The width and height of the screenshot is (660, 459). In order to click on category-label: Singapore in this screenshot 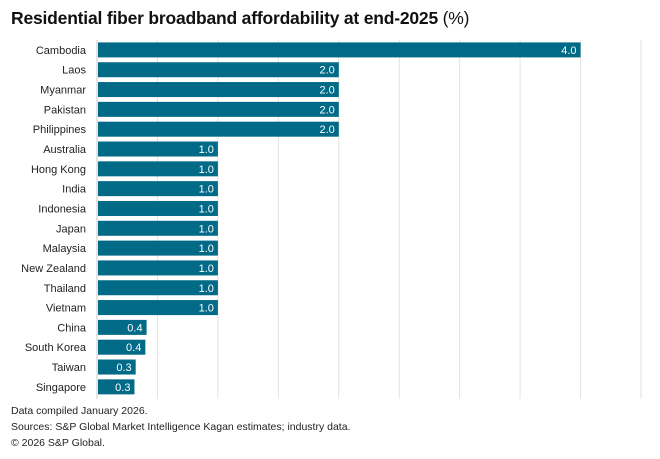, I will do `click(61, 388)`.